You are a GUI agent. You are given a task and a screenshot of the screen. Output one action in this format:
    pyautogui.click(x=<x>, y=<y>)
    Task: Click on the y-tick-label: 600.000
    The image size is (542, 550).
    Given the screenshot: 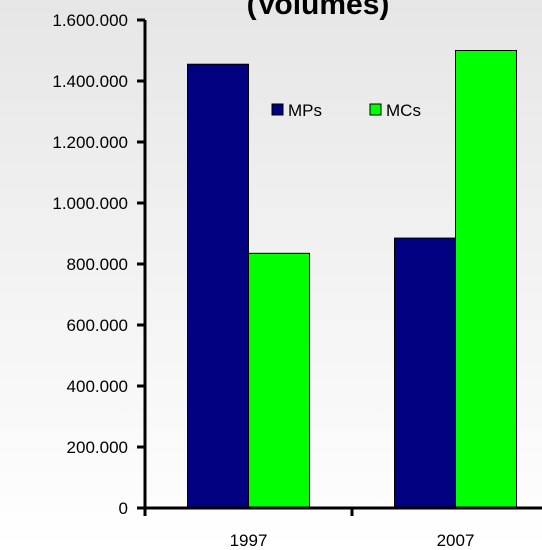 What is the action you would take?
    pyautogui.click(x=97, y=325)
    